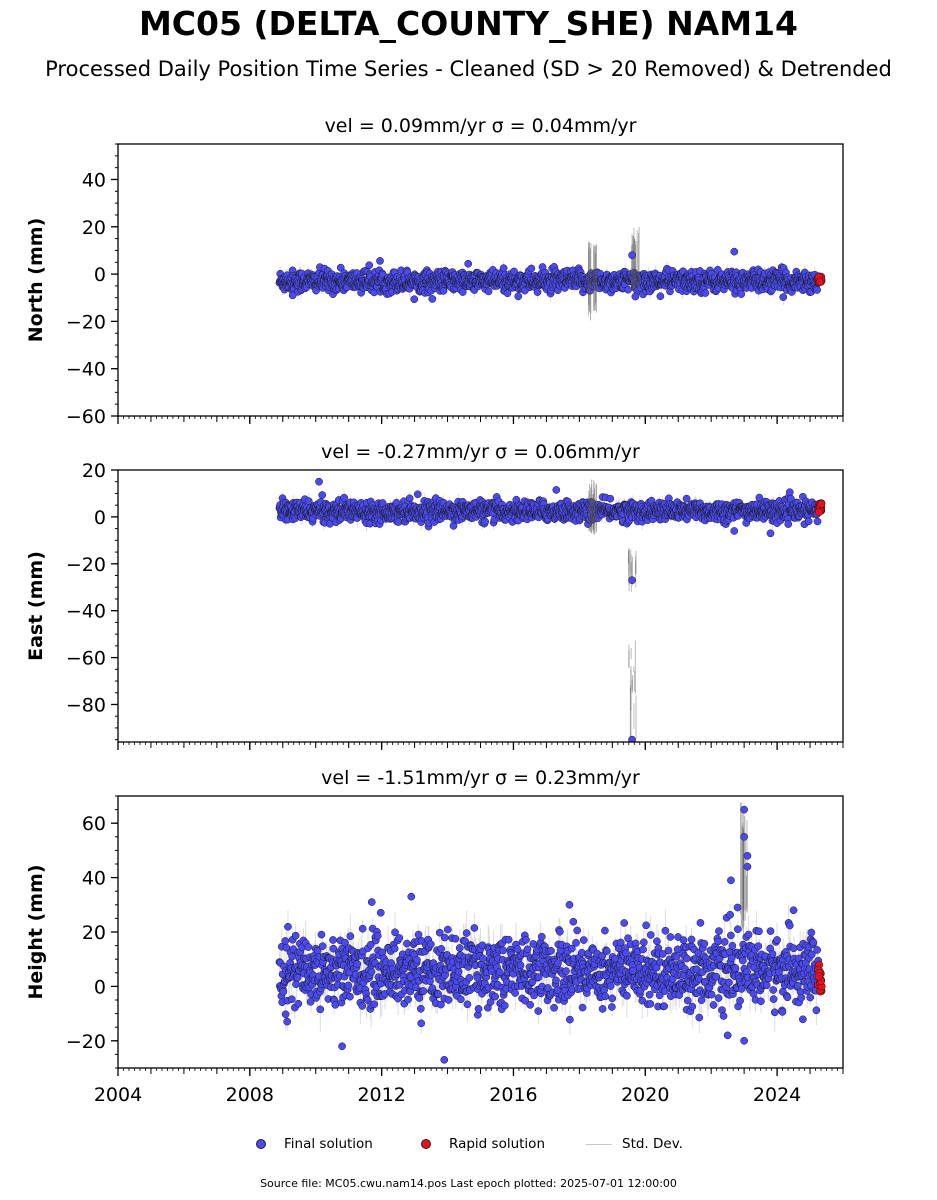 This screenshot has width=937, height=1200. What do you see at coordinates (36, 606) in the screenshot?
I see `y-axis-label: East (mm)` at bounding box center [36, 606].